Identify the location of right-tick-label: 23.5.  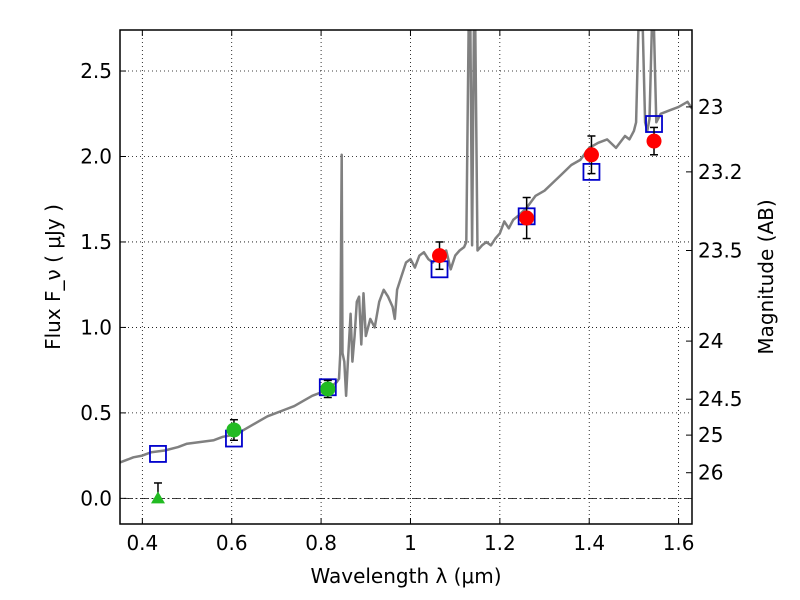
(720, 251).